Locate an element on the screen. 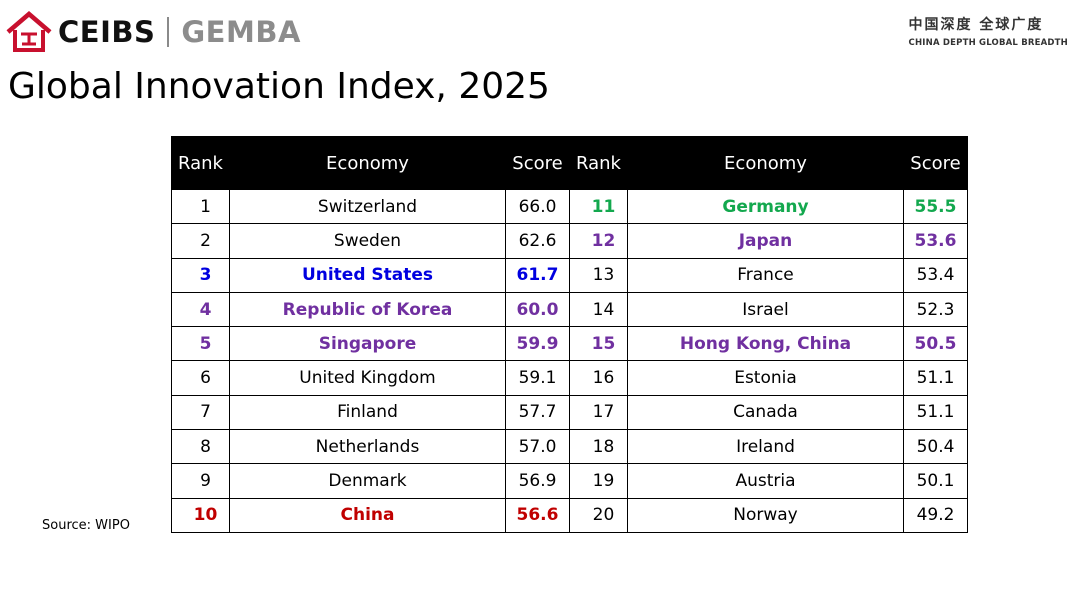 The width and height of the screenshot is (1080, 608). economy-cell: Japan is located at coordinates (765, 241).